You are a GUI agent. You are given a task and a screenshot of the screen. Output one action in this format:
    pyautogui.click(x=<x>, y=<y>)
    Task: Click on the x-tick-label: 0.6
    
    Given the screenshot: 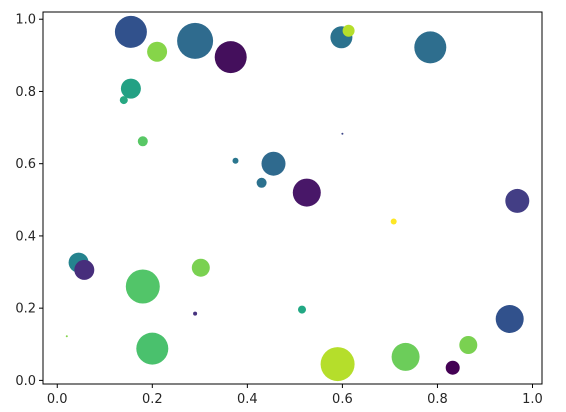 What is the action you would take?
    pyautogui.click(x=342, y=399)
    